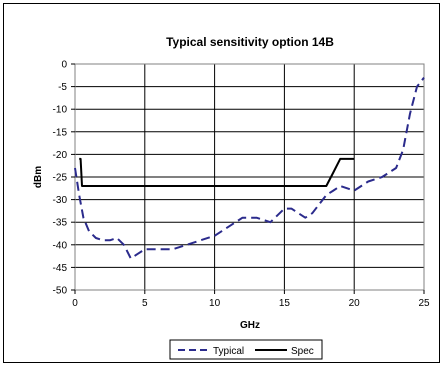 This screenshot has height=368, width=445. I want to click on x-tick-label: 20, so click(355, 303).